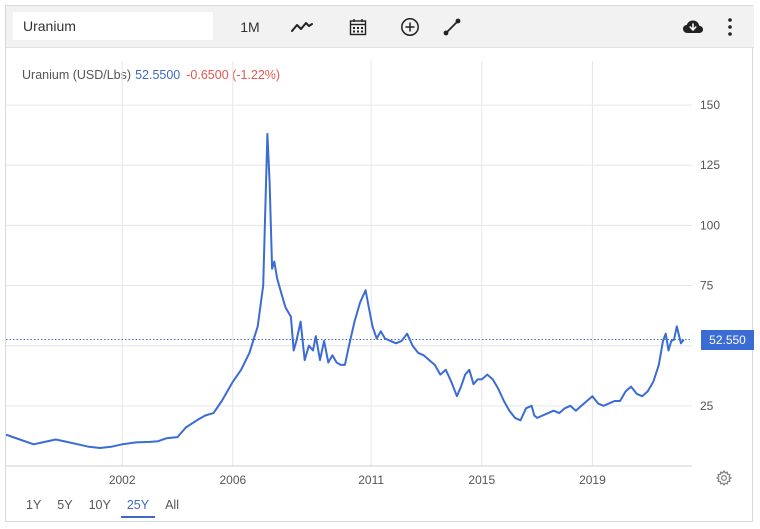  I want to click on download-icon, so click(693, 26).